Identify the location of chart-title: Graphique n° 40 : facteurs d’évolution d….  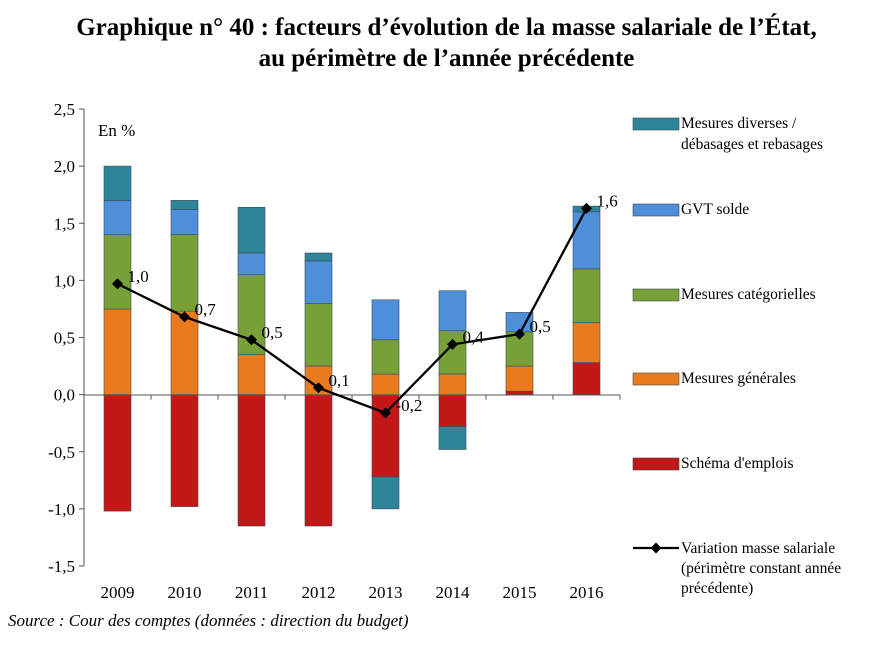
(446, 43).